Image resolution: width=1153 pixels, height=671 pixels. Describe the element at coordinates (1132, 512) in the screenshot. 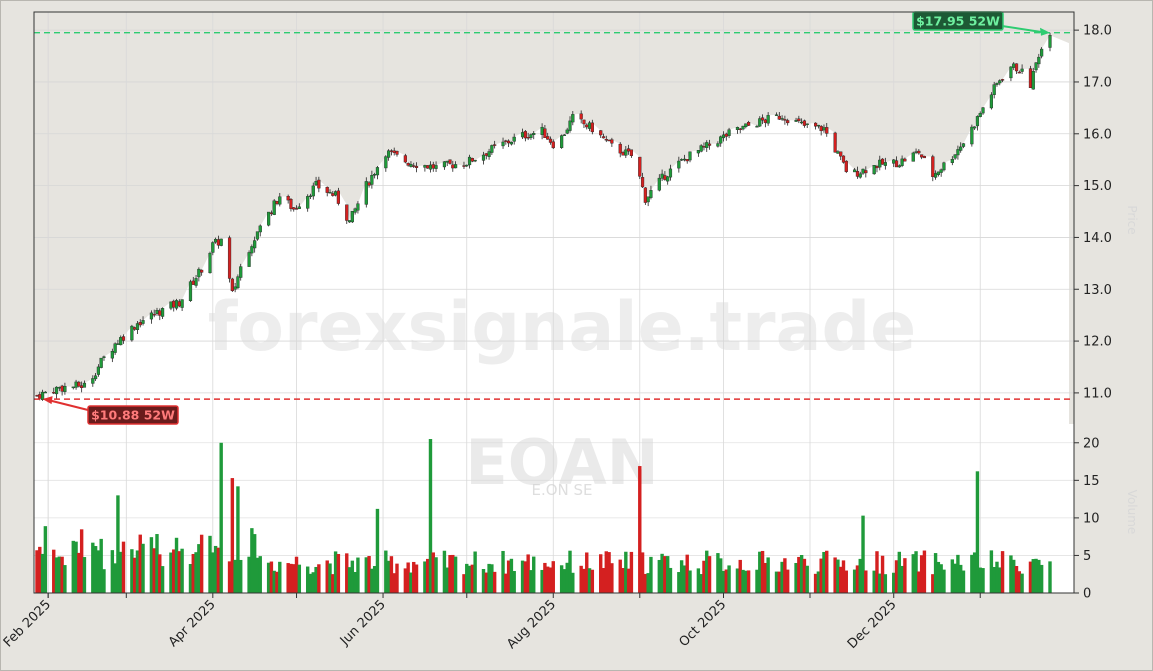

I see `volume-axis-title: Volume` at that location.